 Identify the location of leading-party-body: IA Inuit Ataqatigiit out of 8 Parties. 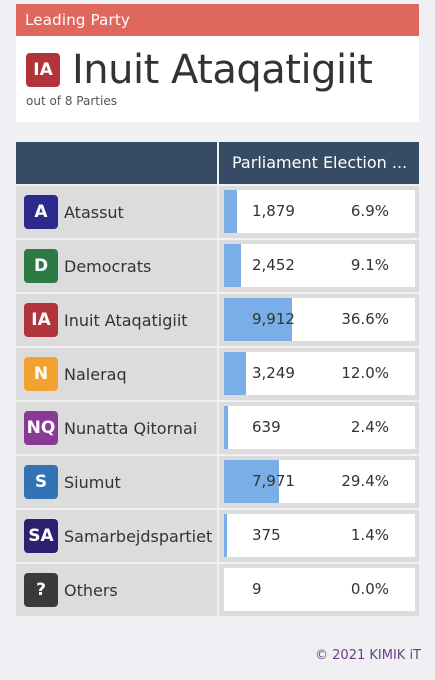
(217, 79).